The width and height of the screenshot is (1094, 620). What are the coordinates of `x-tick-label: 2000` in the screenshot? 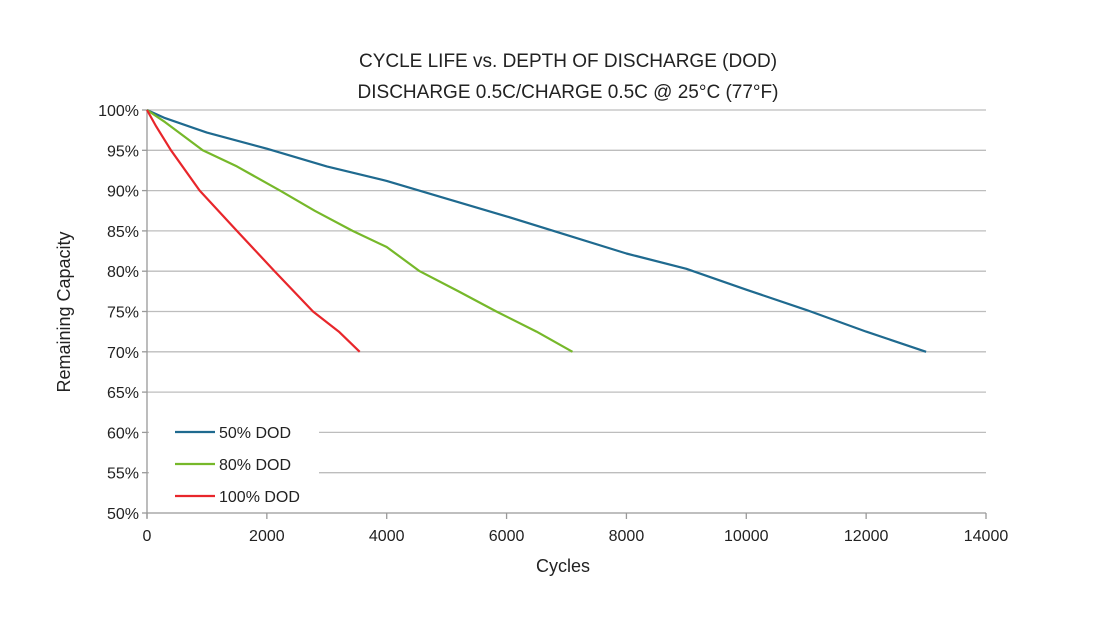 It's located at (267, 536).